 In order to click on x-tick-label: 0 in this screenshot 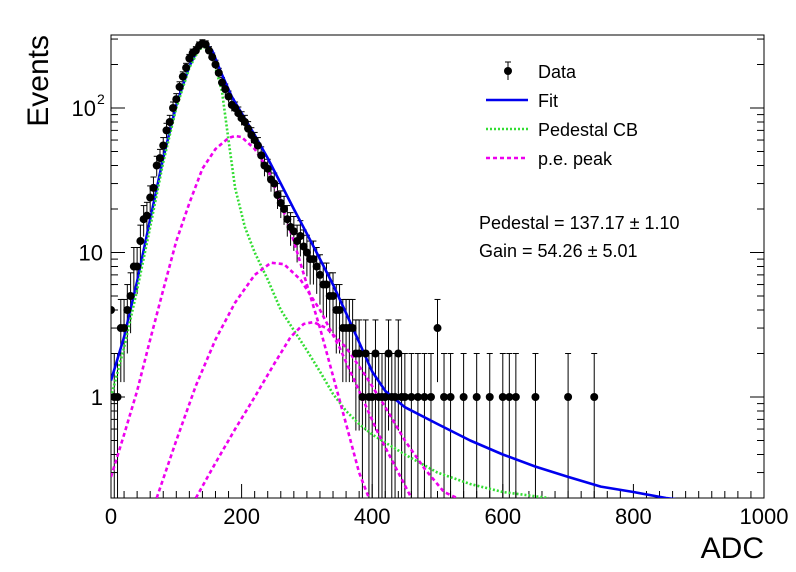, I will do `click(111, 516)`.